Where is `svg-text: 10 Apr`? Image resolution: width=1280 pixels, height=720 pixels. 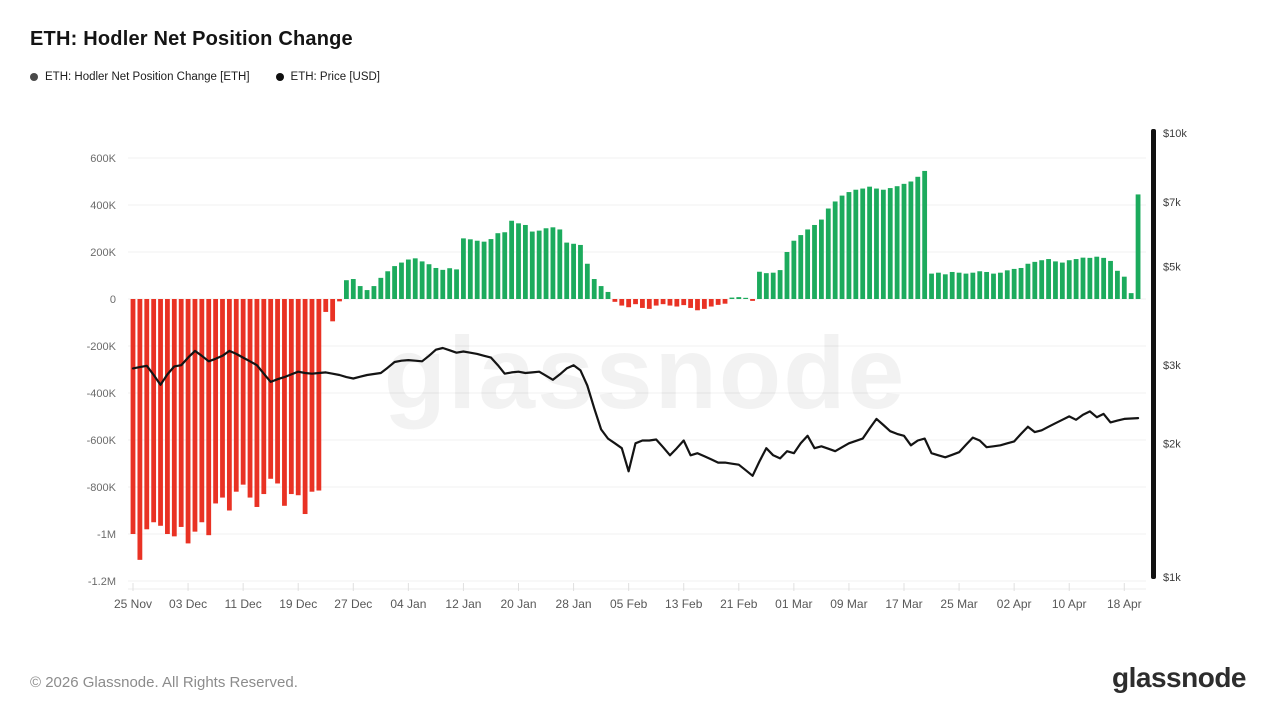 svg-text: 10 Apr is located at coordinates (1069, 604).